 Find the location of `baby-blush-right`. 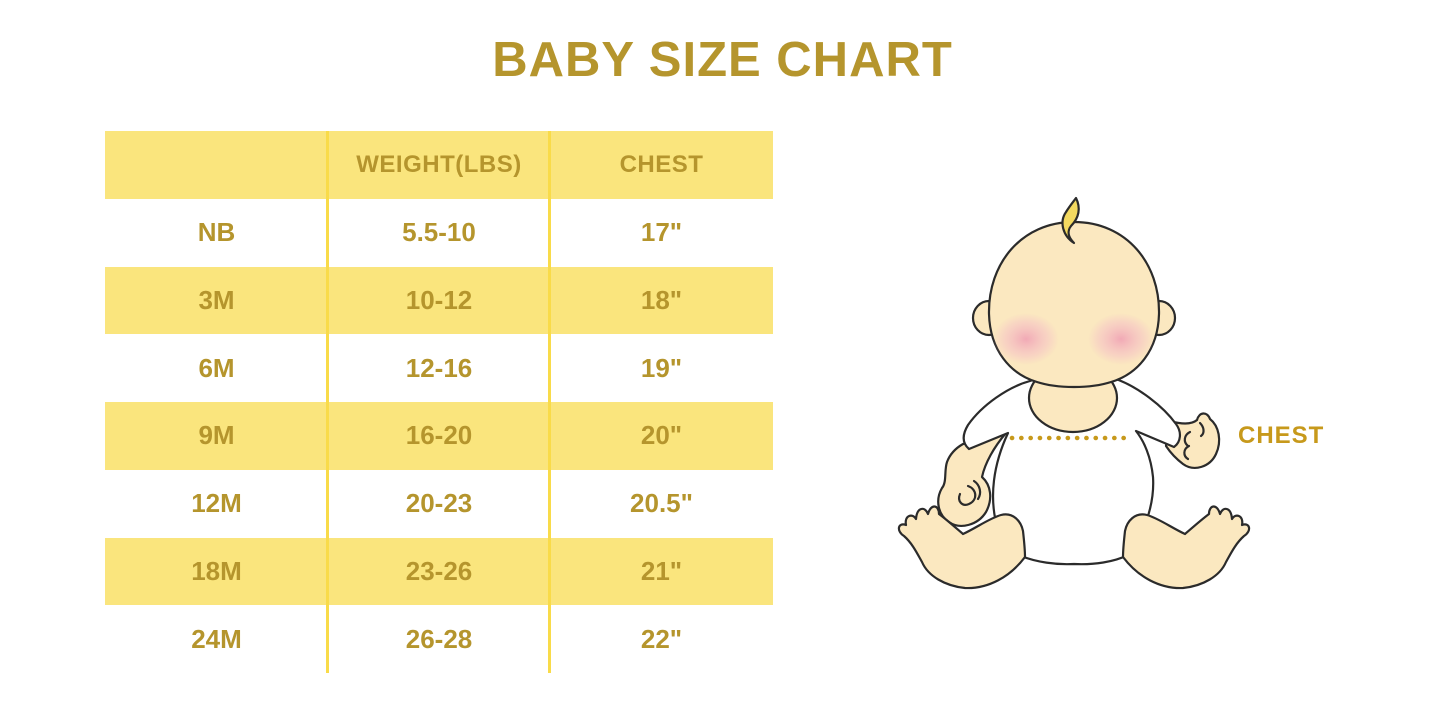

baby-blush-right is located at coordinates (1121, 339).